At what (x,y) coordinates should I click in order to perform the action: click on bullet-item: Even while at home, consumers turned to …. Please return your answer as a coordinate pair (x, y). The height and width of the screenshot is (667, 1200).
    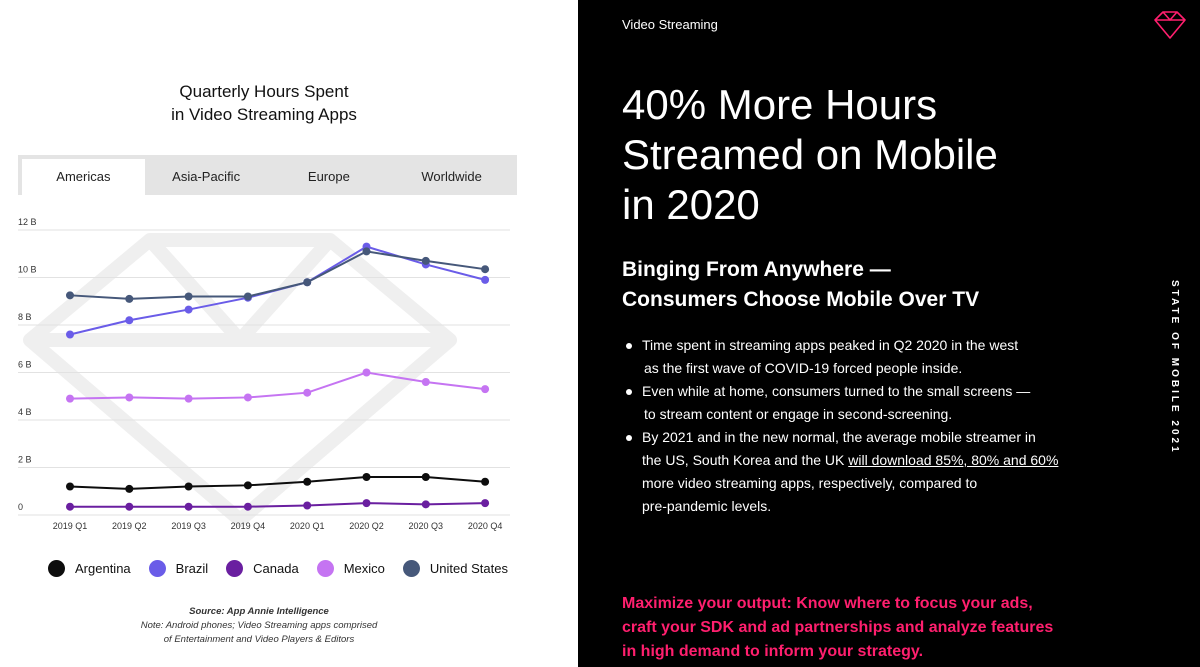
    Looking at the image, I should click on (867, 403).